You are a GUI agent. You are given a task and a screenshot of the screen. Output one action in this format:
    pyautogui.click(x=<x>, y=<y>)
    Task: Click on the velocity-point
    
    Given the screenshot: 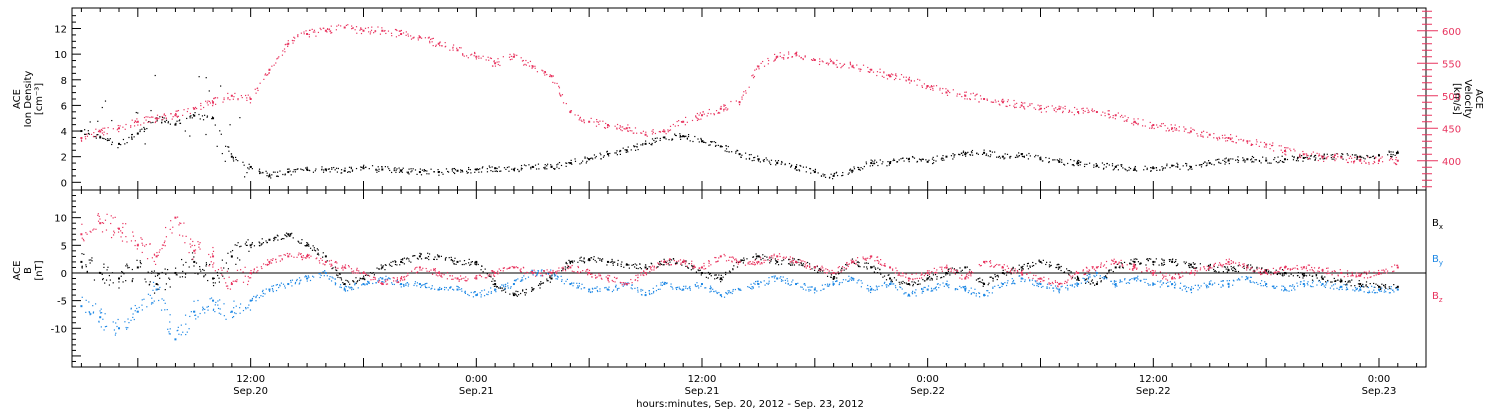 What is the action you would take?
    pyautogui.click(x=908, y=79)
    